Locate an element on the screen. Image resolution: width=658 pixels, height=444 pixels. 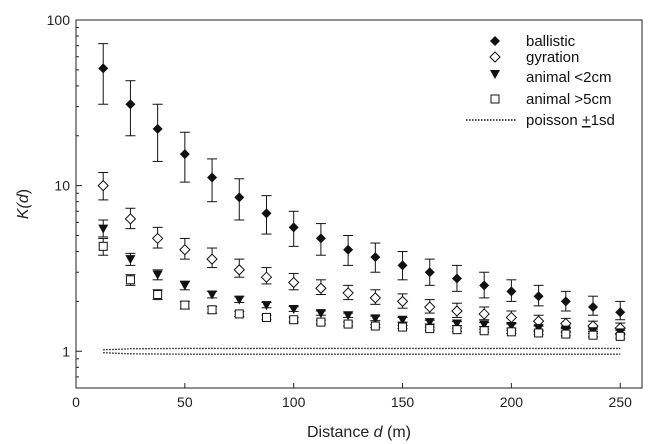
legend-item-animal-large: animal >5cm is located at coordinates (550, 99).